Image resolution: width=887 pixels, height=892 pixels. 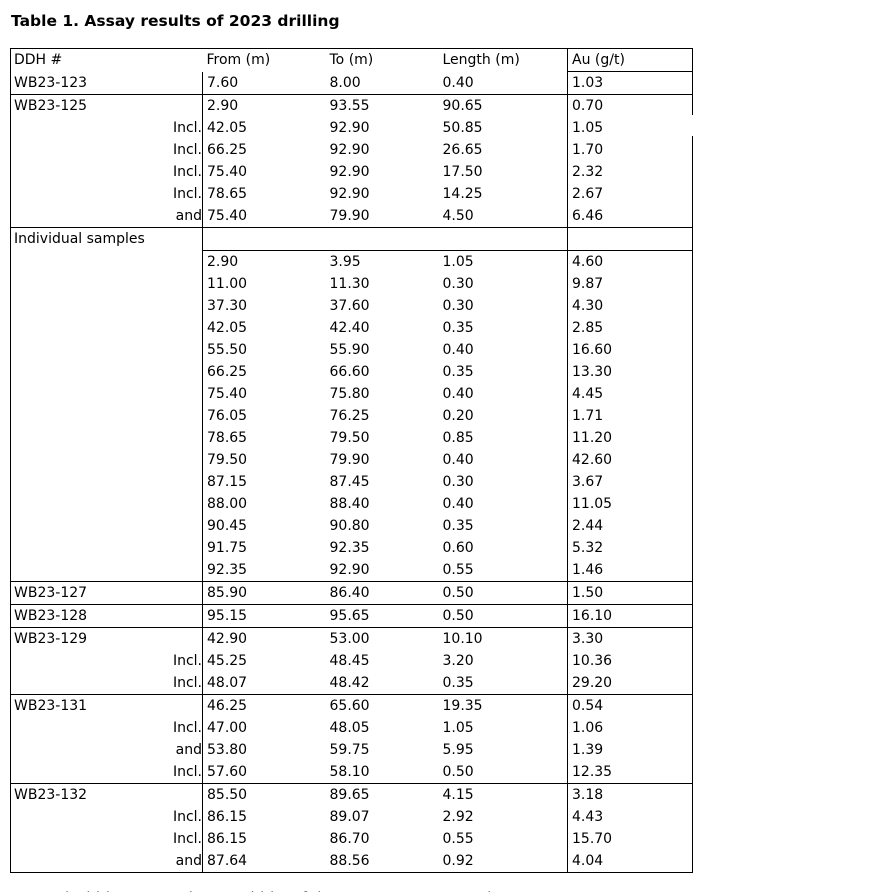 I want to click on table-row: 91.75 92.35 0.60 5.32, so click(x=351, y=548).